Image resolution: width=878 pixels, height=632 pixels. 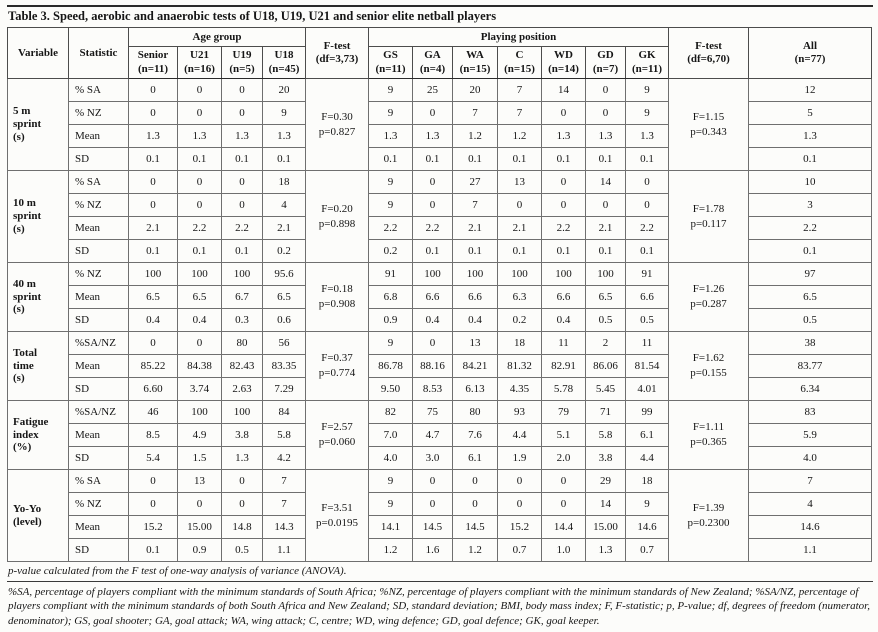 What do you see at coordinates (390, 297) in the screenshot?
I see `position-value-cell: 6.8` at bounding box center [390, 297].